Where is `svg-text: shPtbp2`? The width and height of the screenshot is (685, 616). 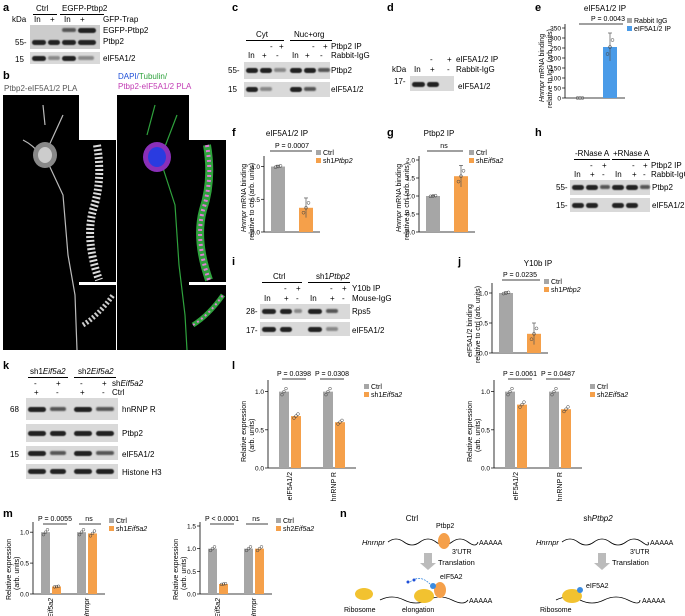
svg-text: shPtbp2 is located at coordinates (598, 518).